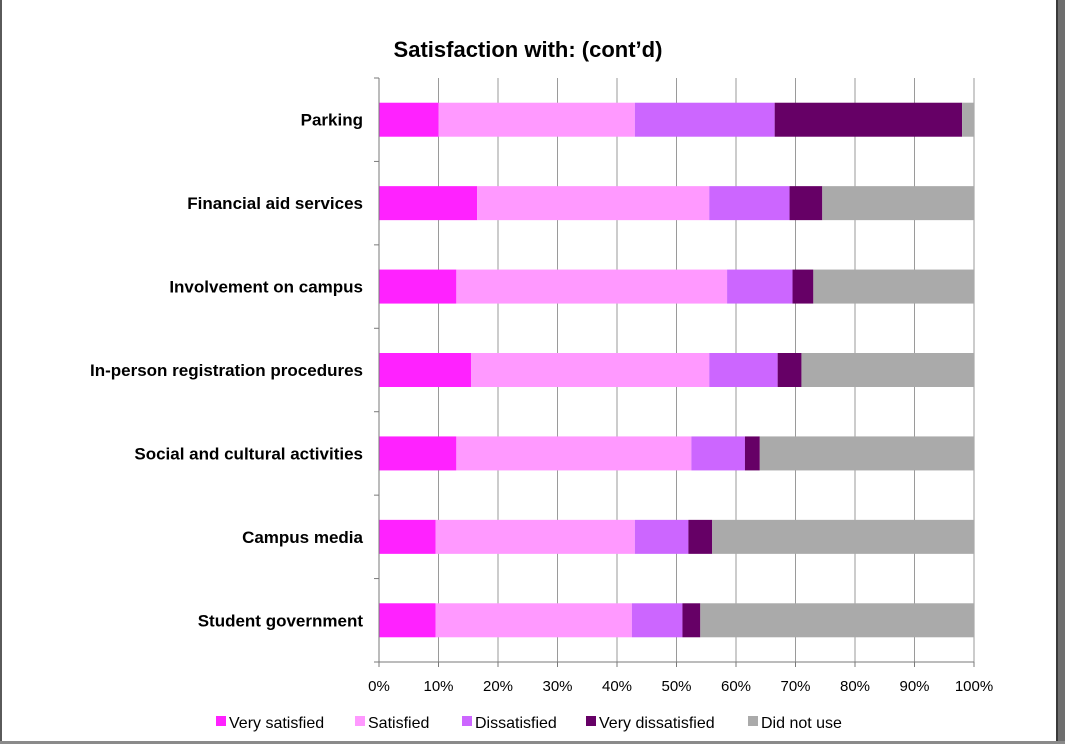 This screenshot has height=744, width=1065. What do you see at coordinates (528, 49) in the screenshot?
I see `chart-title: Satisfaction with: (cont’d)` at bounding box center [528, 49].